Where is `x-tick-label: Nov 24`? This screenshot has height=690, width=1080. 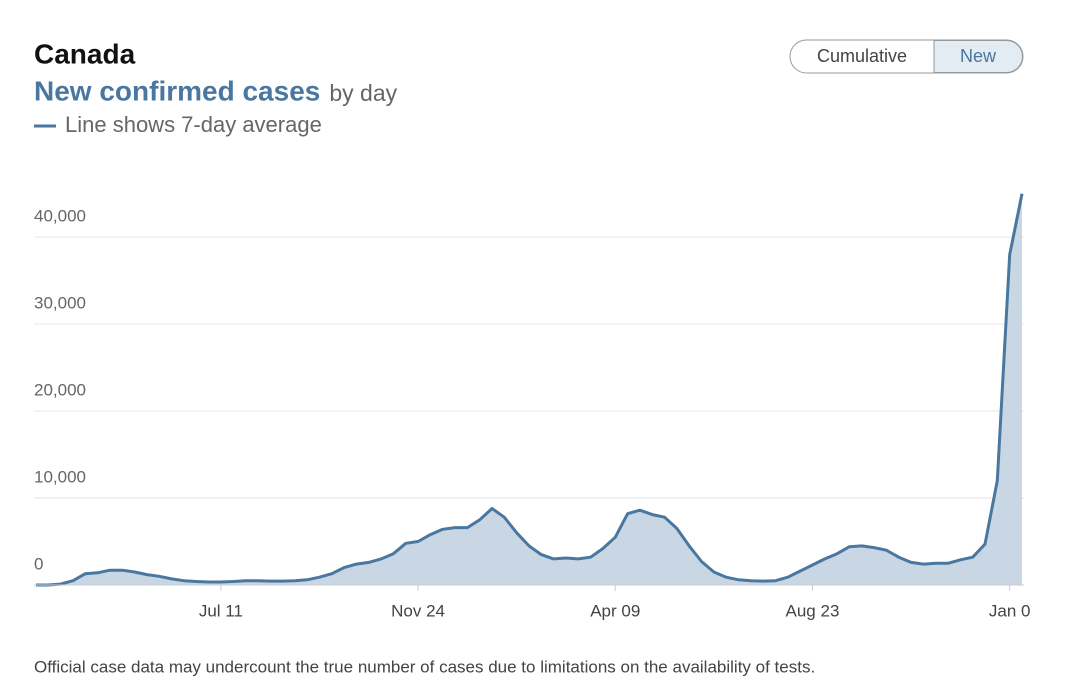
x-tick-label: Nov 24 is located at coordinates (418, 610).